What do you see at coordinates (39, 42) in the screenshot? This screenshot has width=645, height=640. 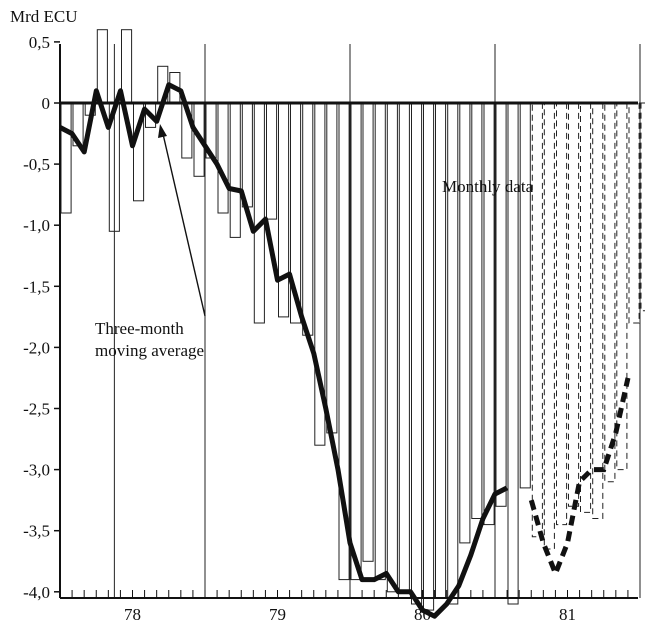 I see `y-tick-label: 0,5` at bounding box center [39, 42].